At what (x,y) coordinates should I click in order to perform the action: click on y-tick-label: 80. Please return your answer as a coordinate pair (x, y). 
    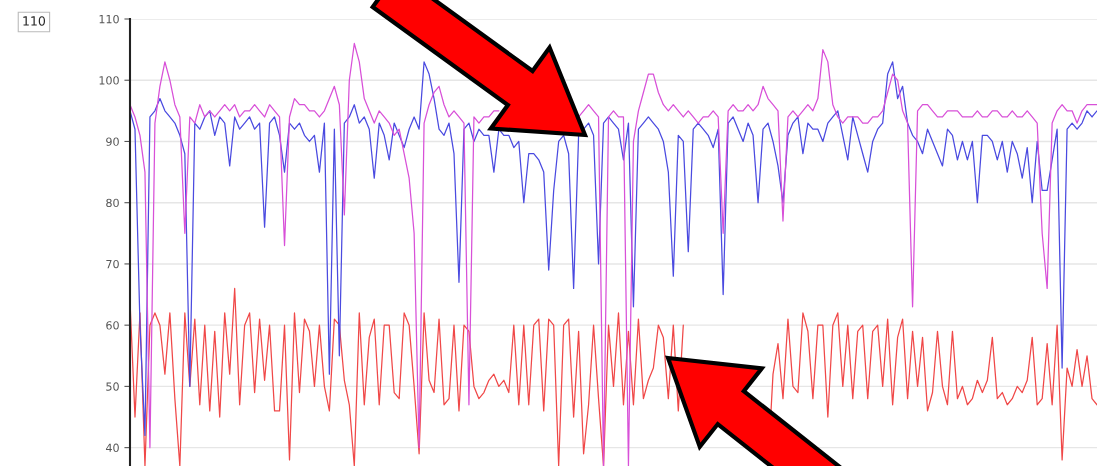
    Looking at the image, I should click on (112, 203).